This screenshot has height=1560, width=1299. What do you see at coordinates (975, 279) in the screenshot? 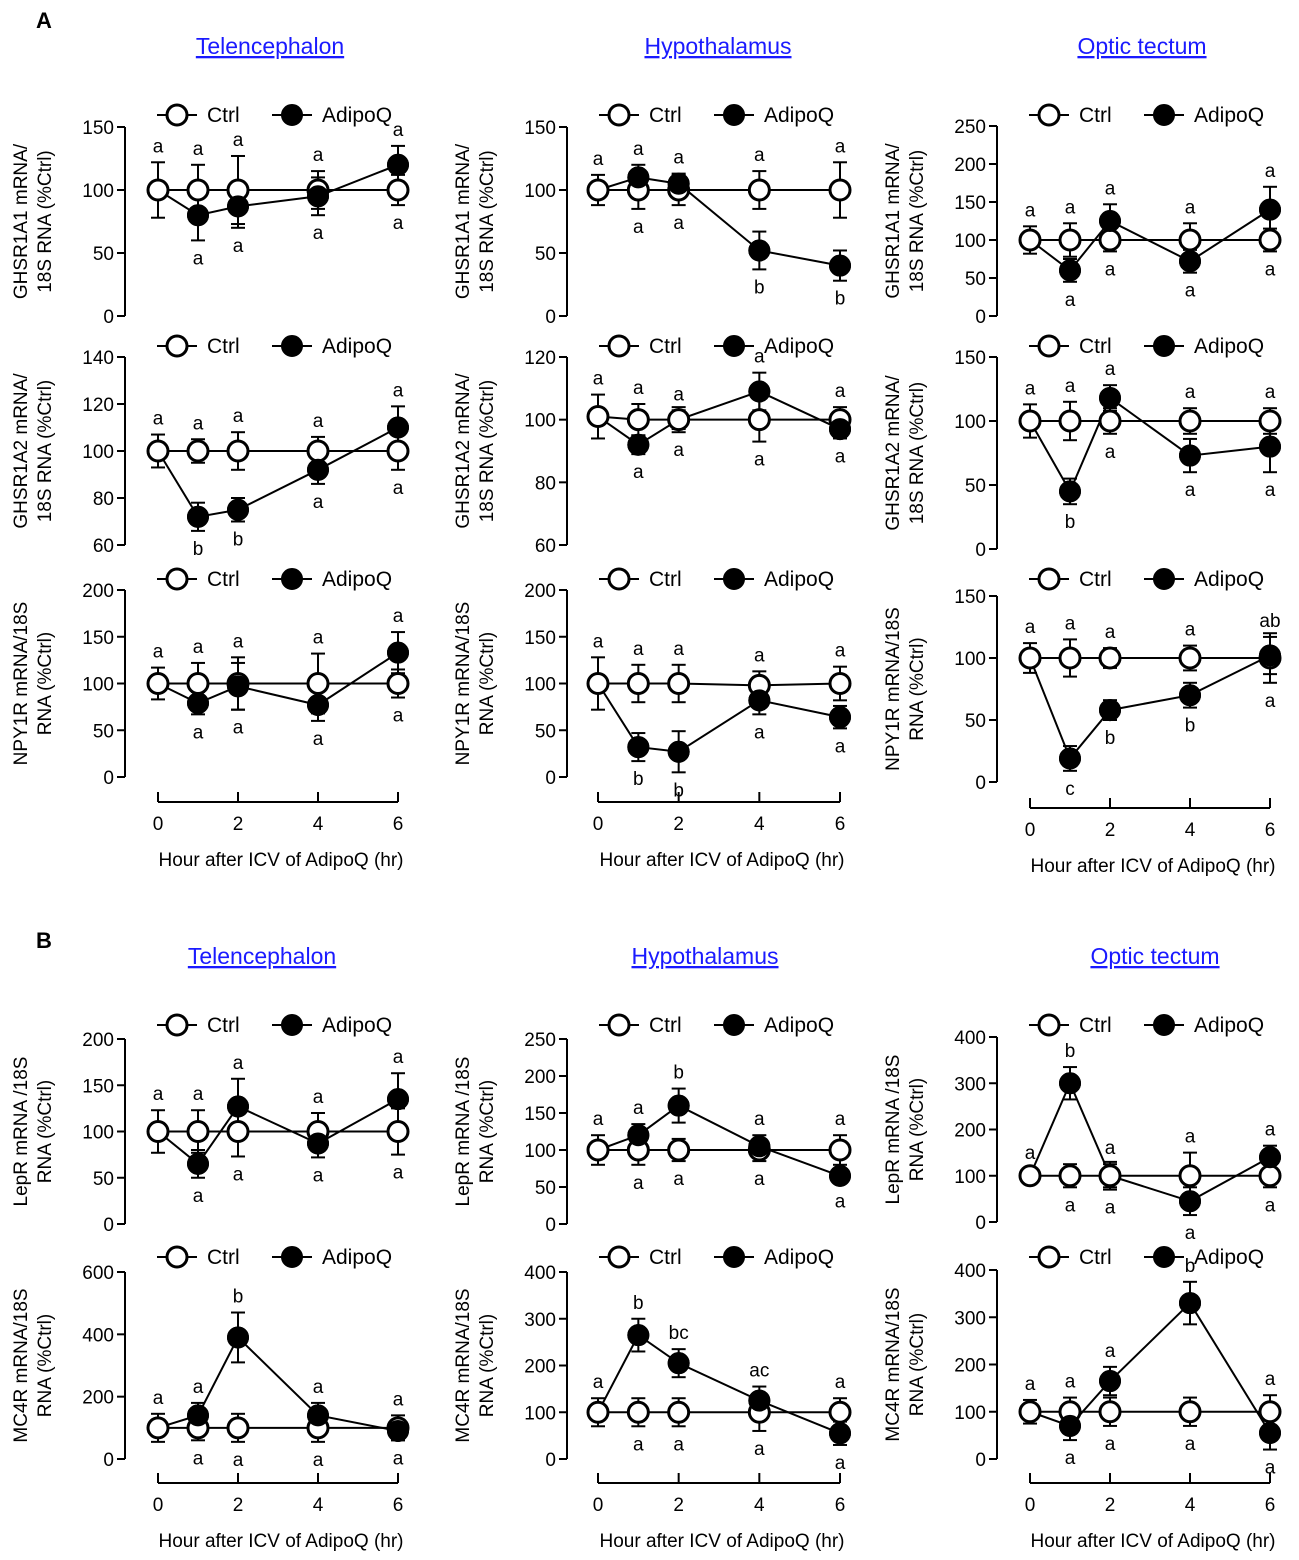
I see `y-tick-label: 50` at bounding box center [975, 279].